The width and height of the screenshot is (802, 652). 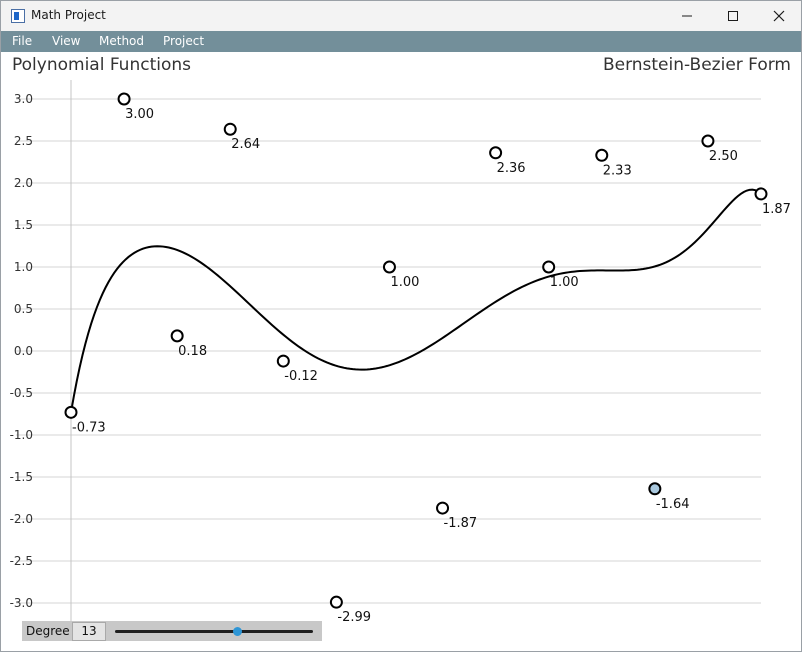 What do you see at coordinates (301, 376) in the screenshot?
I see `control-point-label: -0.12` at bounding box center [301, 376].